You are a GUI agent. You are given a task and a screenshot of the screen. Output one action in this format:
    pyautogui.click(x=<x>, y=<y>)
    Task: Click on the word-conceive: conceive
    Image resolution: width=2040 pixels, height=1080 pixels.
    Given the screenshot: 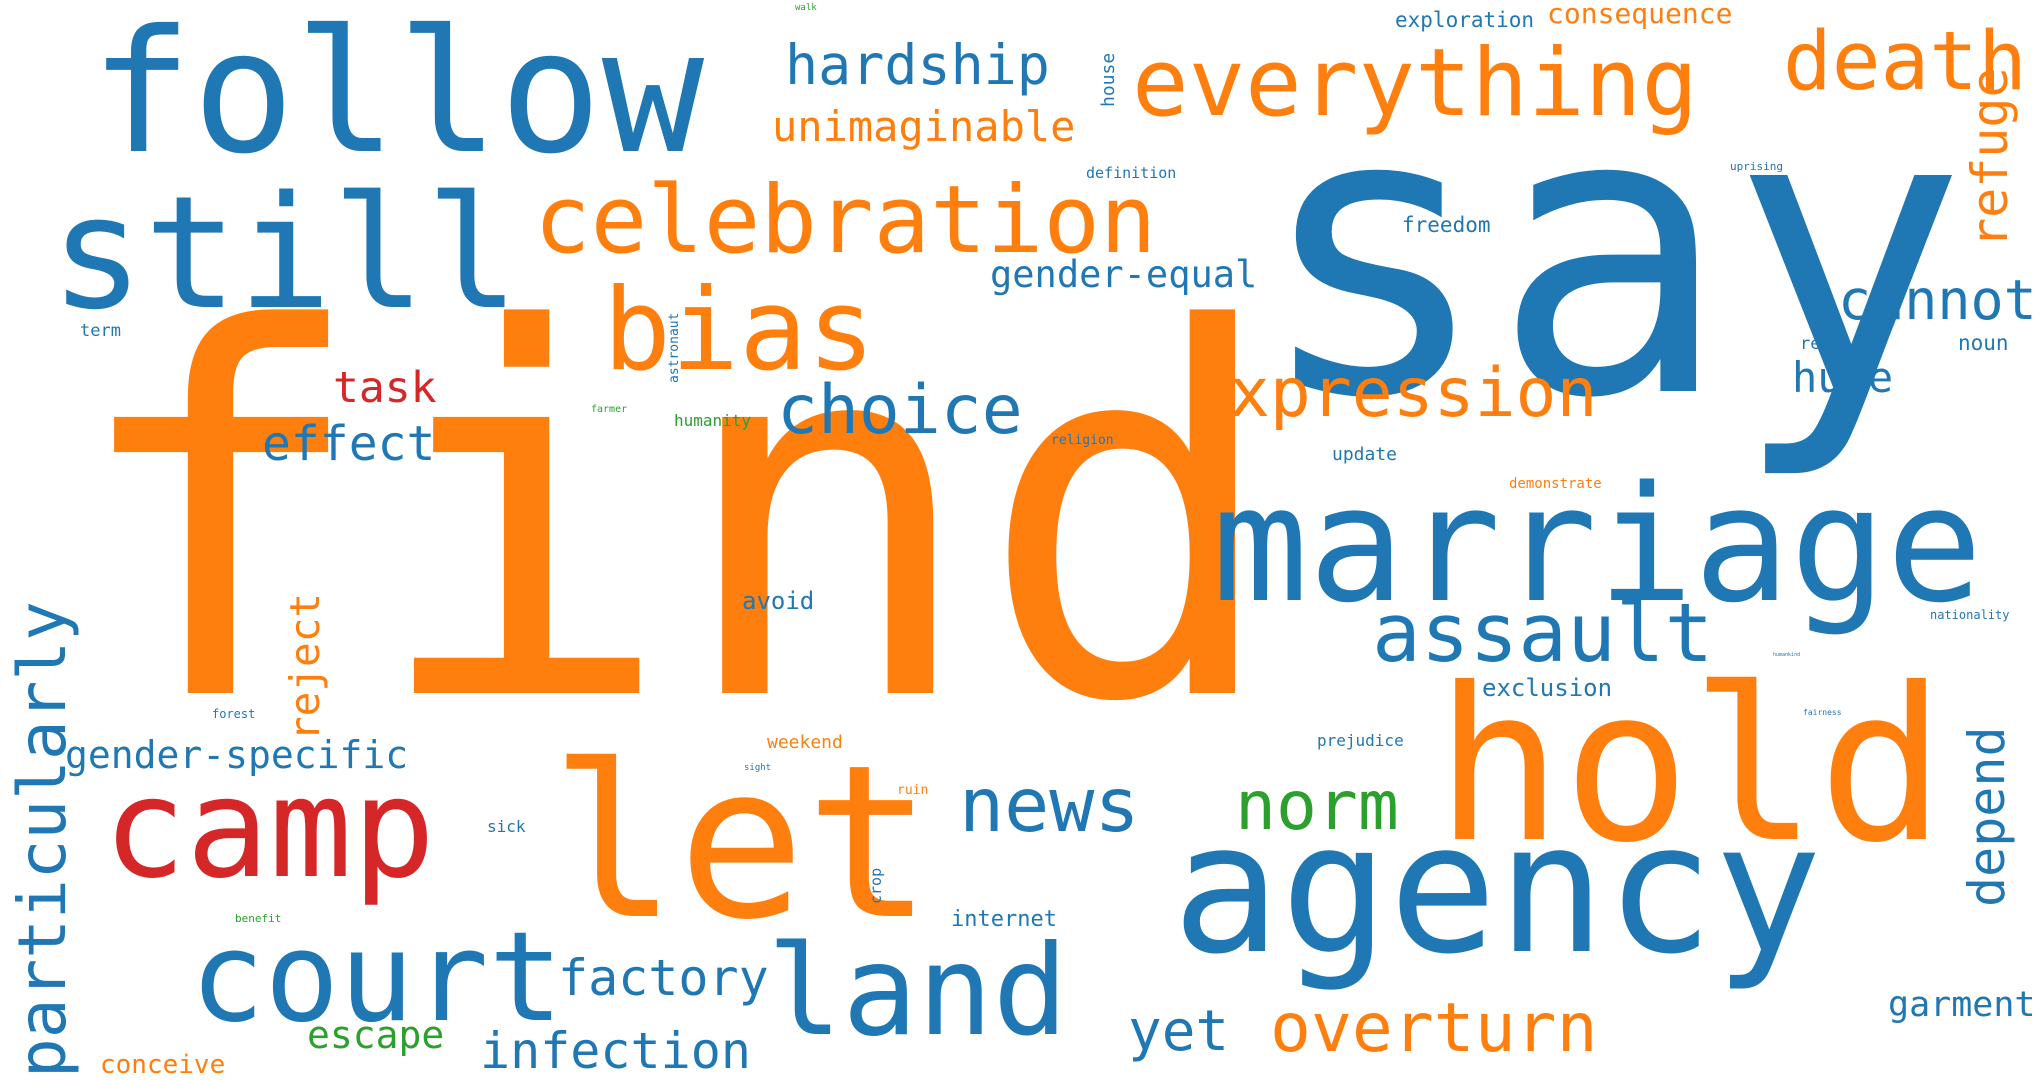 What is the action you would take?
    pyautogui.click(x=163, y=1065)
    